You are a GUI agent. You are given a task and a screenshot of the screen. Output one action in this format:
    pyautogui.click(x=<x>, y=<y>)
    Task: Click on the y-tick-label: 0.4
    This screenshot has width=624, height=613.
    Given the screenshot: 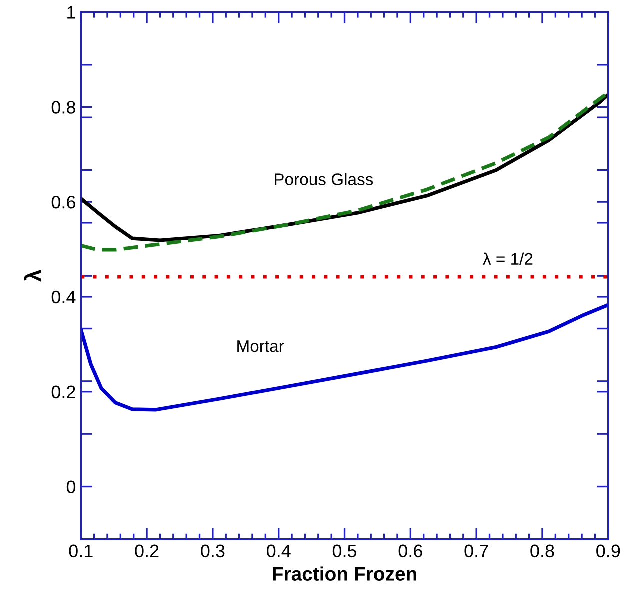 What is the action you would take?
    pyautogui.click(x=64, y=297)
    